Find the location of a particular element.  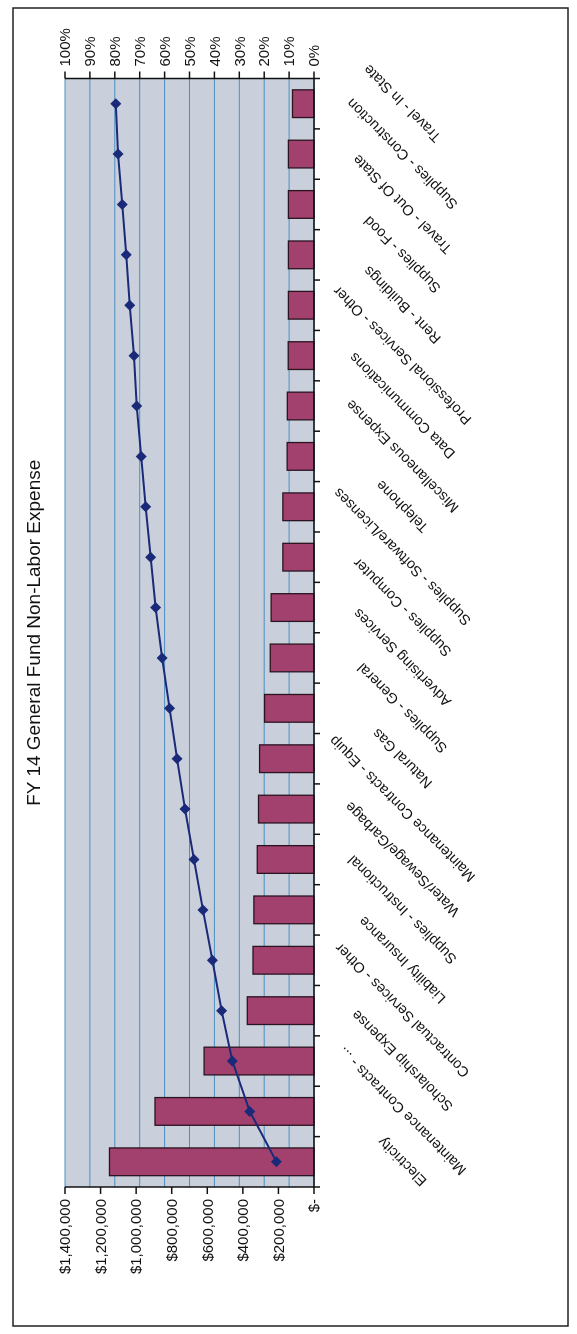

x-tick-label: $1,200,000 is located at coordinates (100, 1237).